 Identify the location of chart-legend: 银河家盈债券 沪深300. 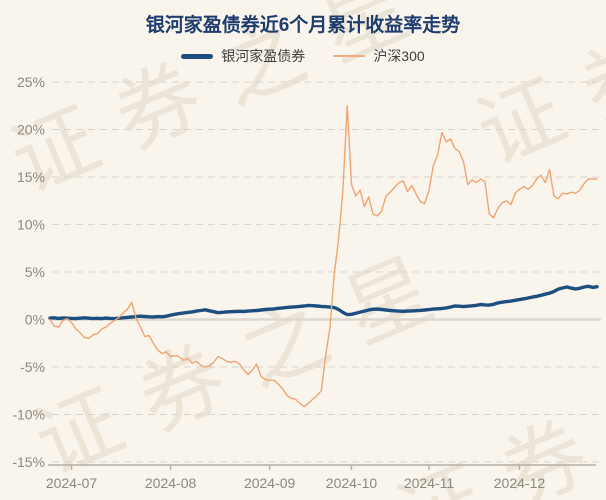
(303, 56).